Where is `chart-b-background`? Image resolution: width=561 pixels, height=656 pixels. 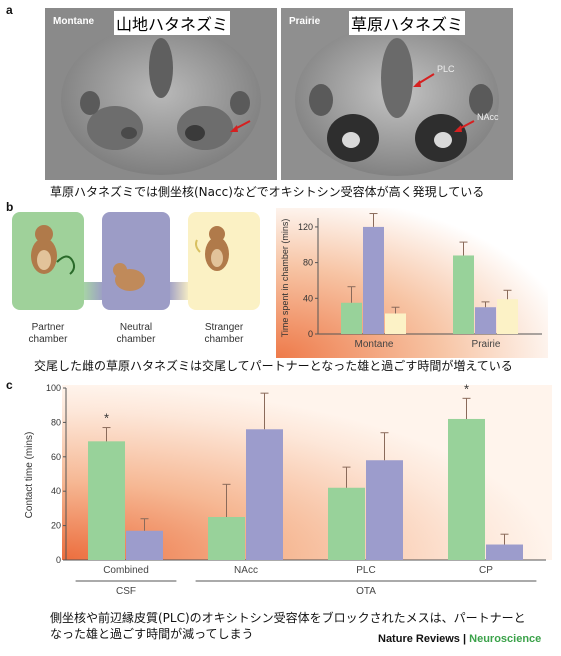 chart-b-background is located at coordinates (412, 283).